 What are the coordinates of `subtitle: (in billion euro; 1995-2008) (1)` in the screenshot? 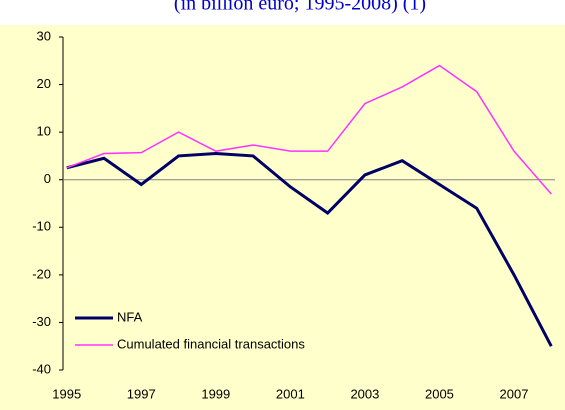 It's located at (300, 7).